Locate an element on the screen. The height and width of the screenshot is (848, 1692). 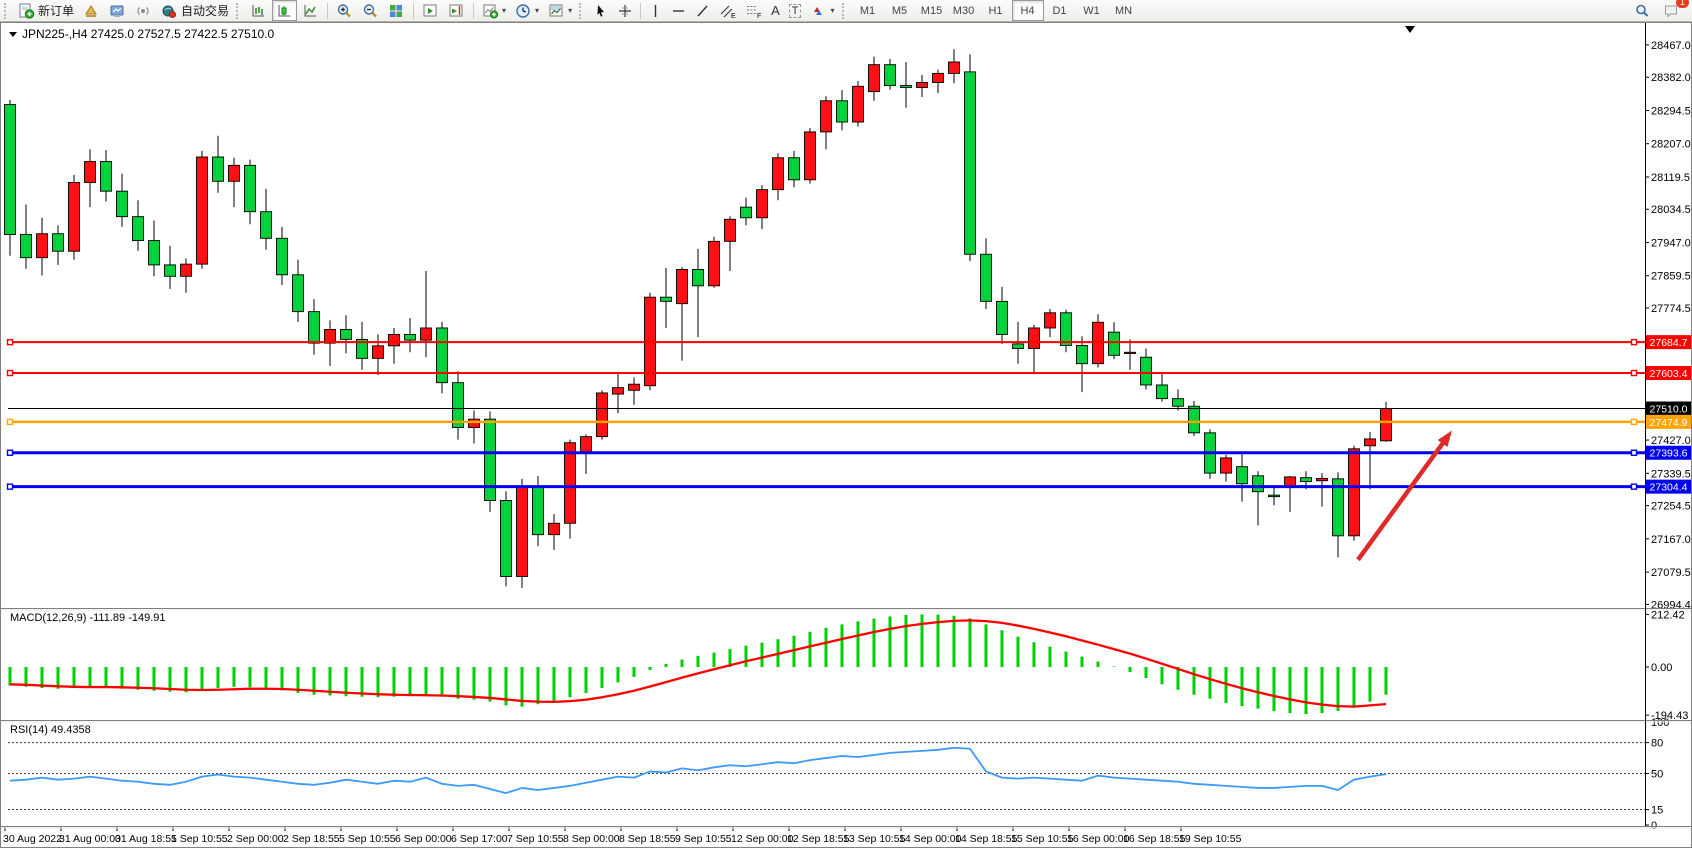
candlestick-chart-button is located at coordinates (285, 10).